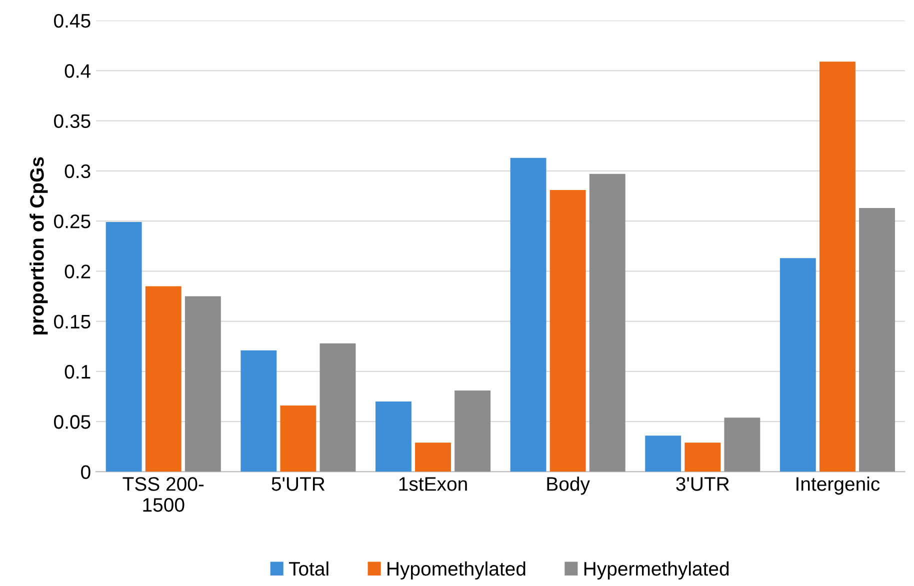 This screenshot has width=914, height=586. I want to click on legend-label: Hypermethylated, so click(656, 570).